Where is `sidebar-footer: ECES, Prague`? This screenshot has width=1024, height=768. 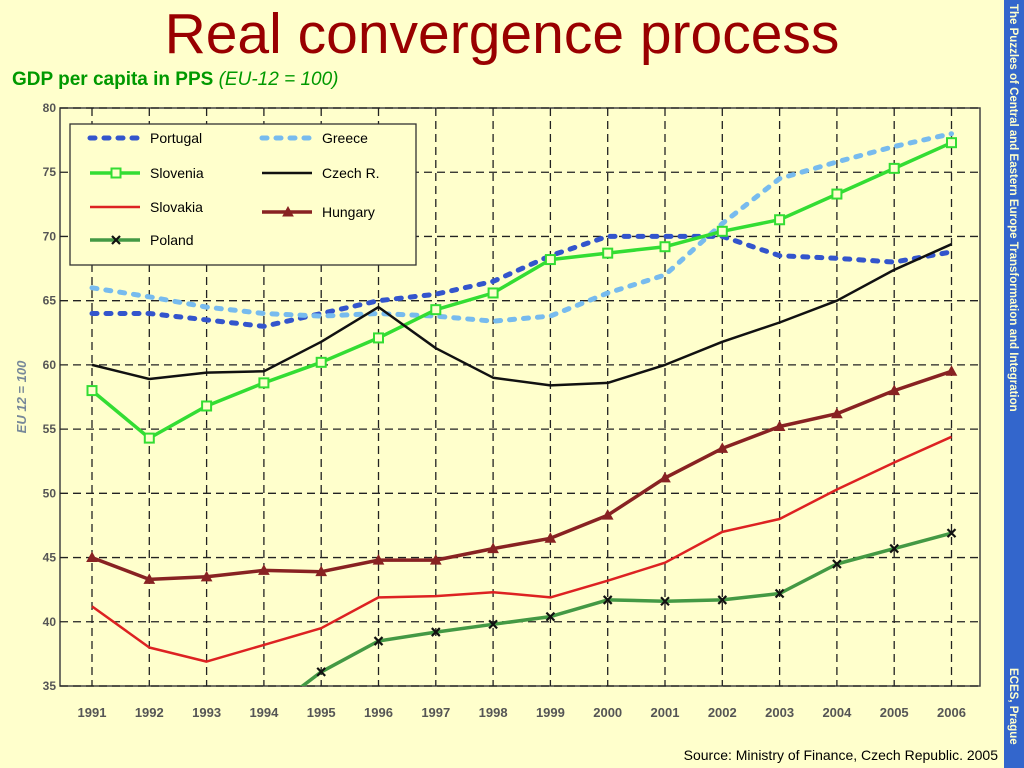
sidebar-footer: ECES, Prague is located at coordinates (1013, 706).